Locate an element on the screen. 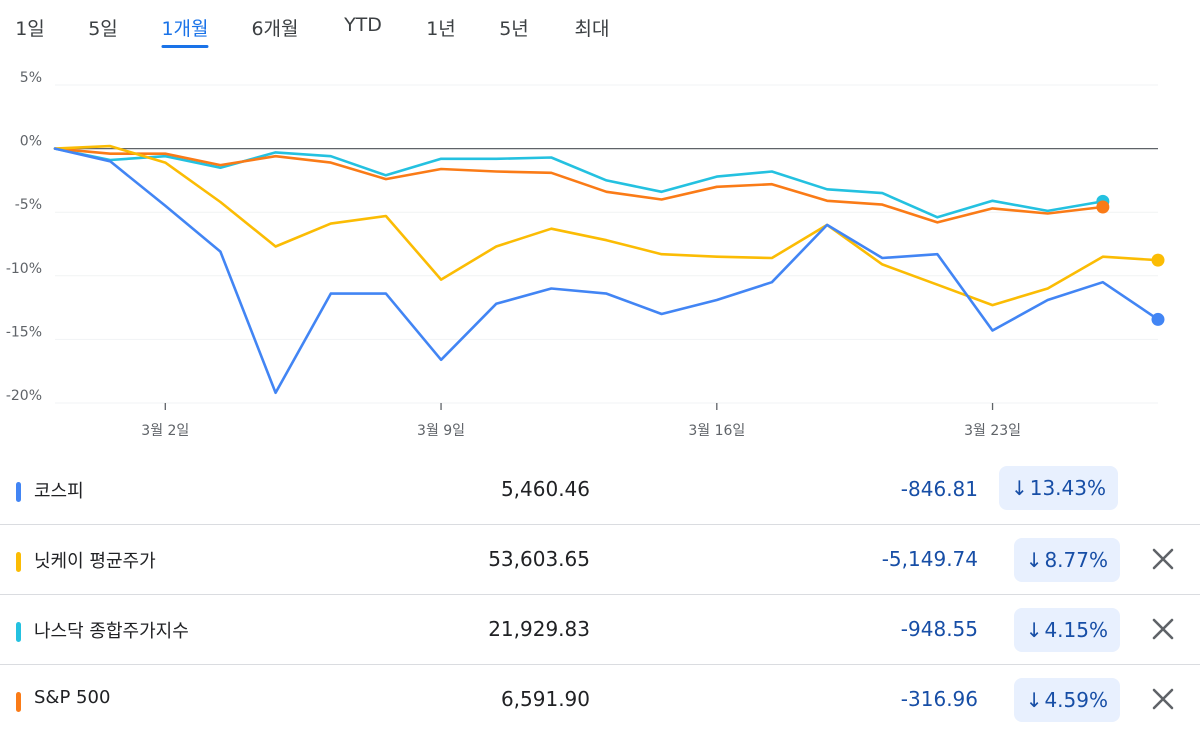 The width and height of the screenshot is (1200, 741). percent-change-badge: ↓ 4.15% is located at coordinates (1066, 630).